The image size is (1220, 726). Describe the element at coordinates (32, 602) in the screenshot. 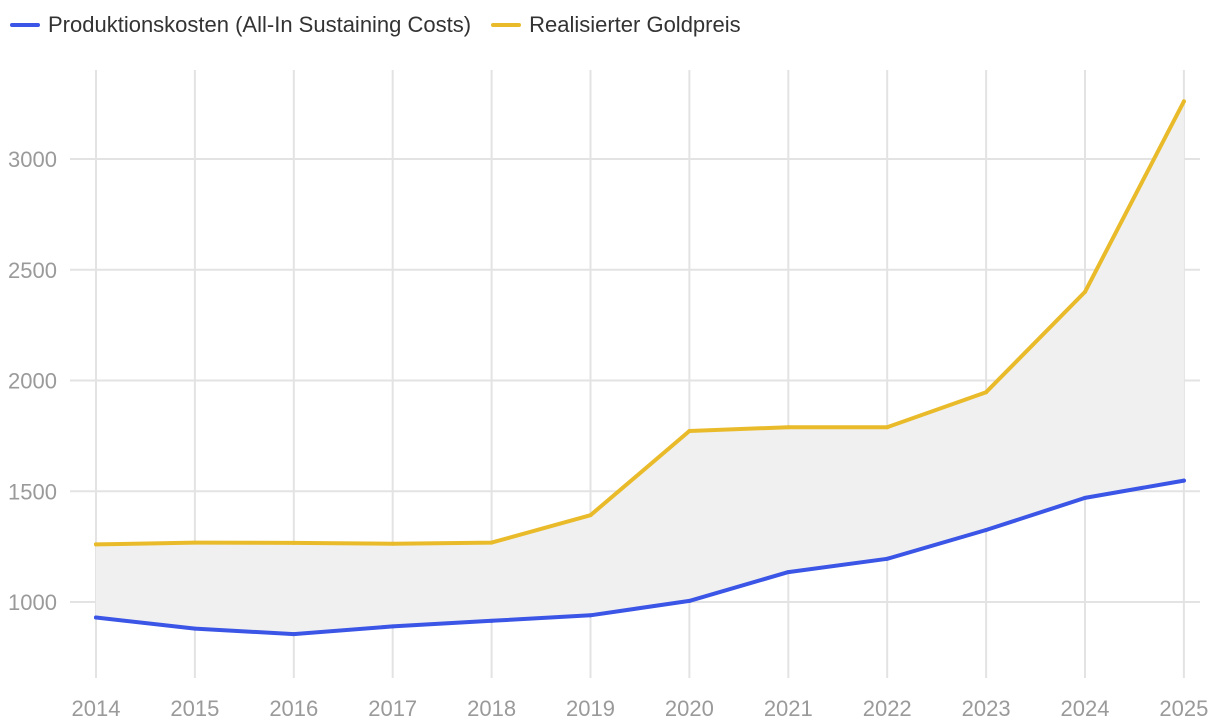

I see `y-tick-label: 1000` at that location.